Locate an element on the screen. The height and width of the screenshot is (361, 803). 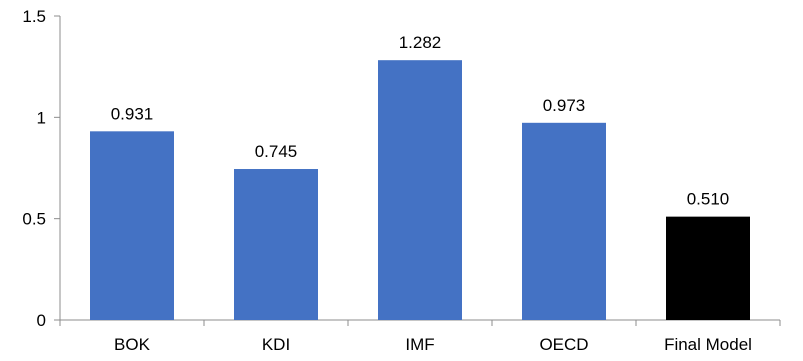
y-tick-label: 0.5 is located at coordinates (34, 219).